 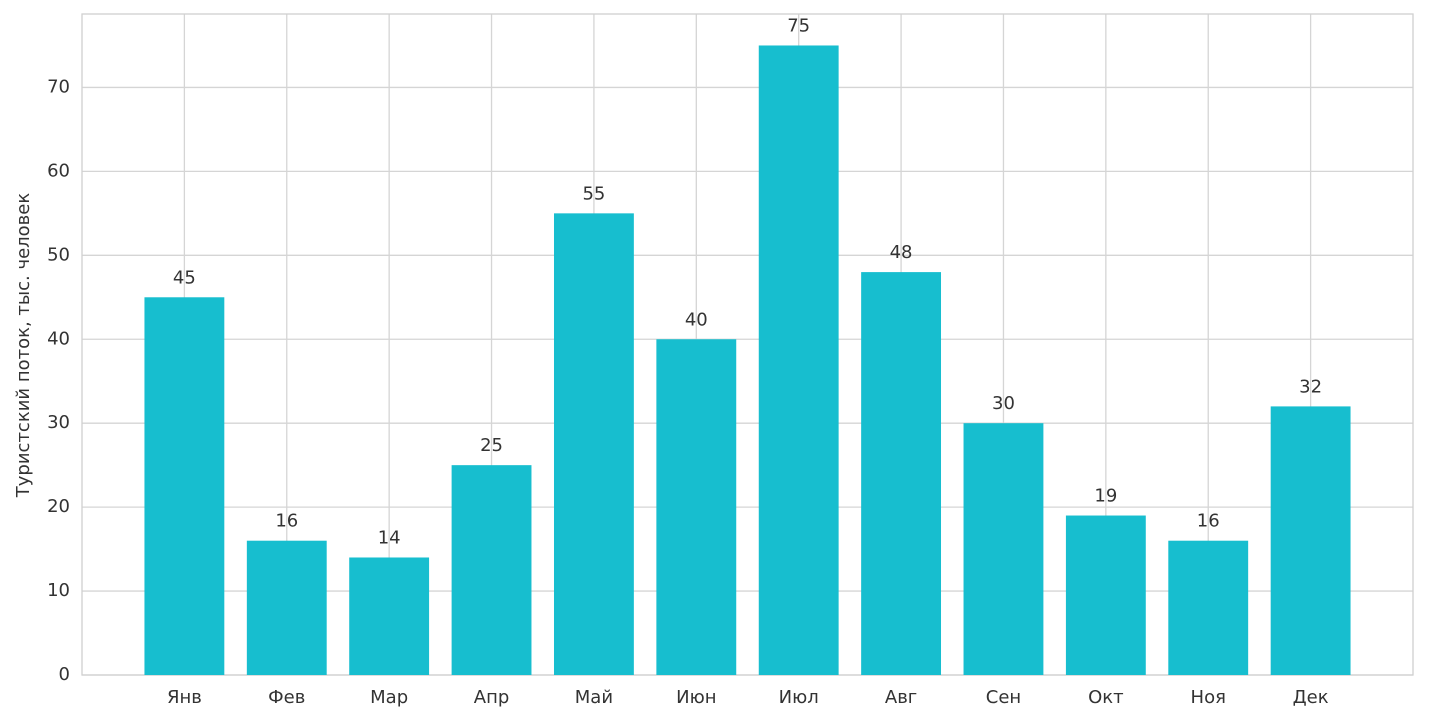 I want to click on value-label: 32, so click(x=1310, y=386).